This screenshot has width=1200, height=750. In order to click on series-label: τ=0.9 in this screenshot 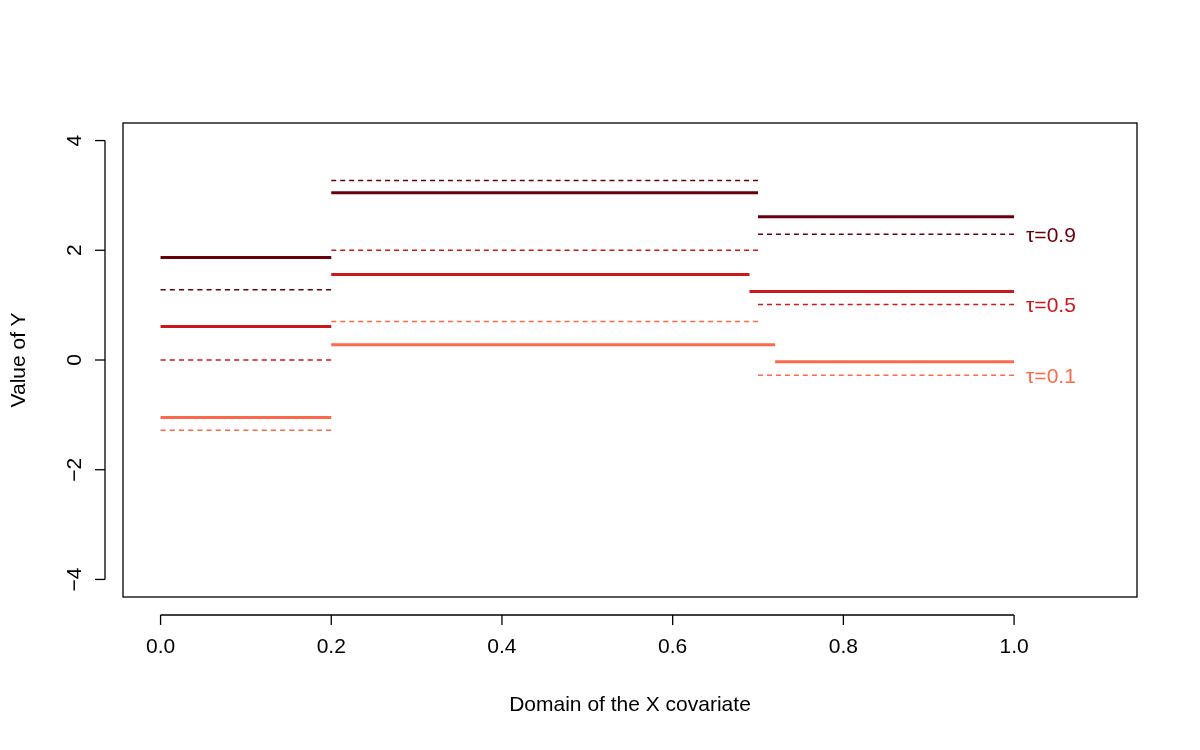, I will do `click(1051, 234)`.